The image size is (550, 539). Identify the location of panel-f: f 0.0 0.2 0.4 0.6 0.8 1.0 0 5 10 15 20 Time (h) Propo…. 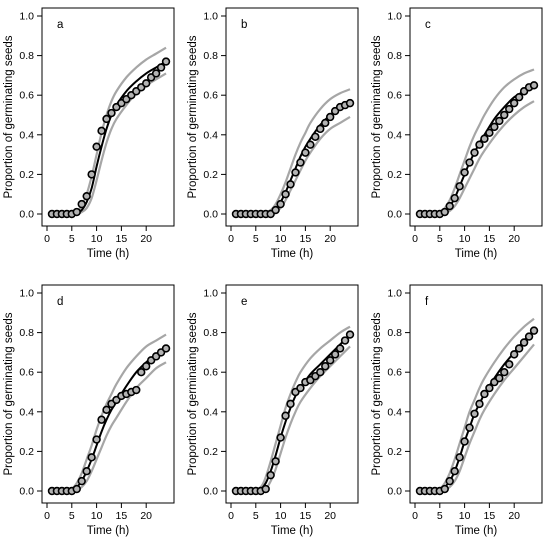
(457, 410).